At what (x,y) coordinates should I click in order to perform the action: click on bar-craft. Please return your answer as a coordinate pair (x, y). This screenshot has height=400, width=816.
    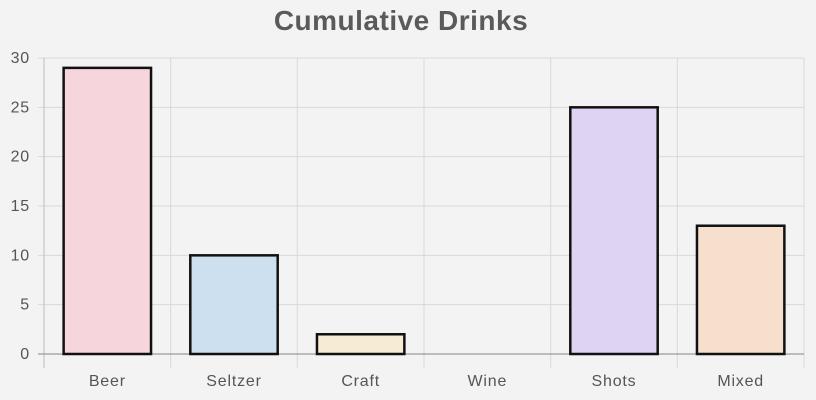
    Looking at the image, I should click on (360, 344).